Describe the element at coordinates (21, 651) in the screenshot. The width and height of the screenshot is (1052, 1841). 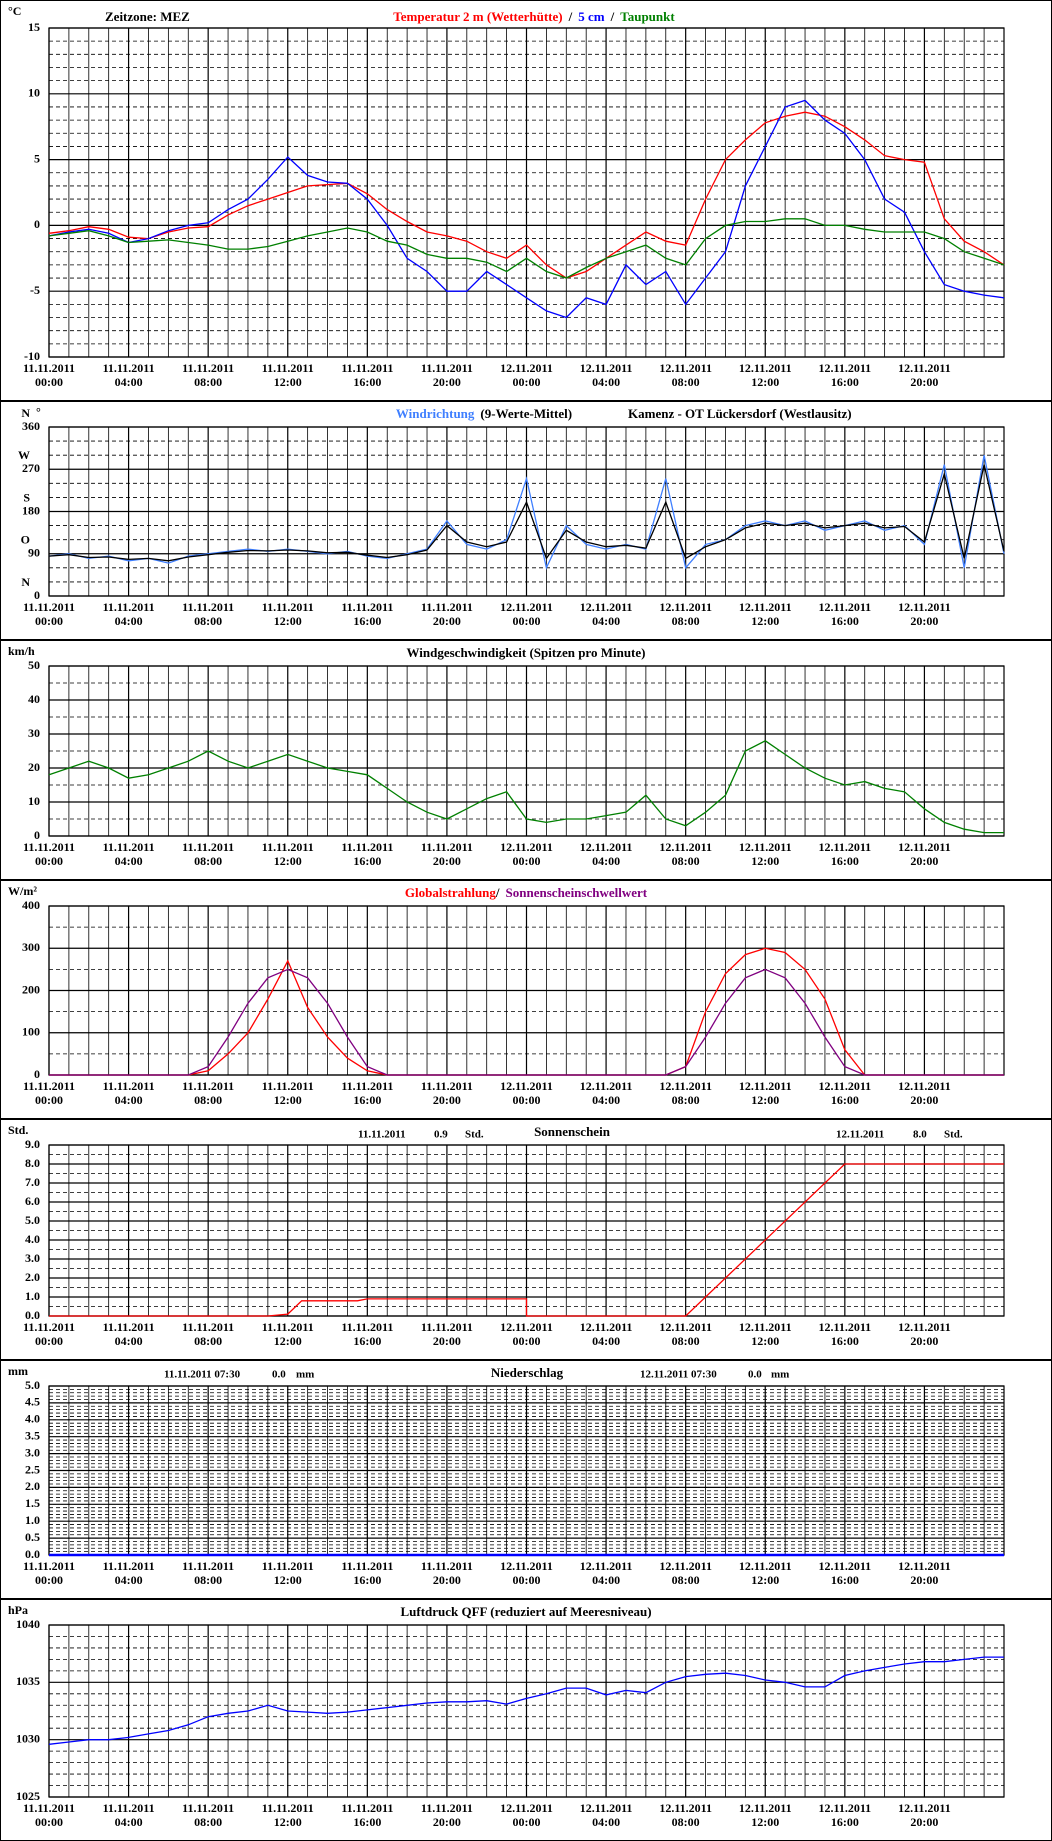
I see `y-unit: km/h` at that location.